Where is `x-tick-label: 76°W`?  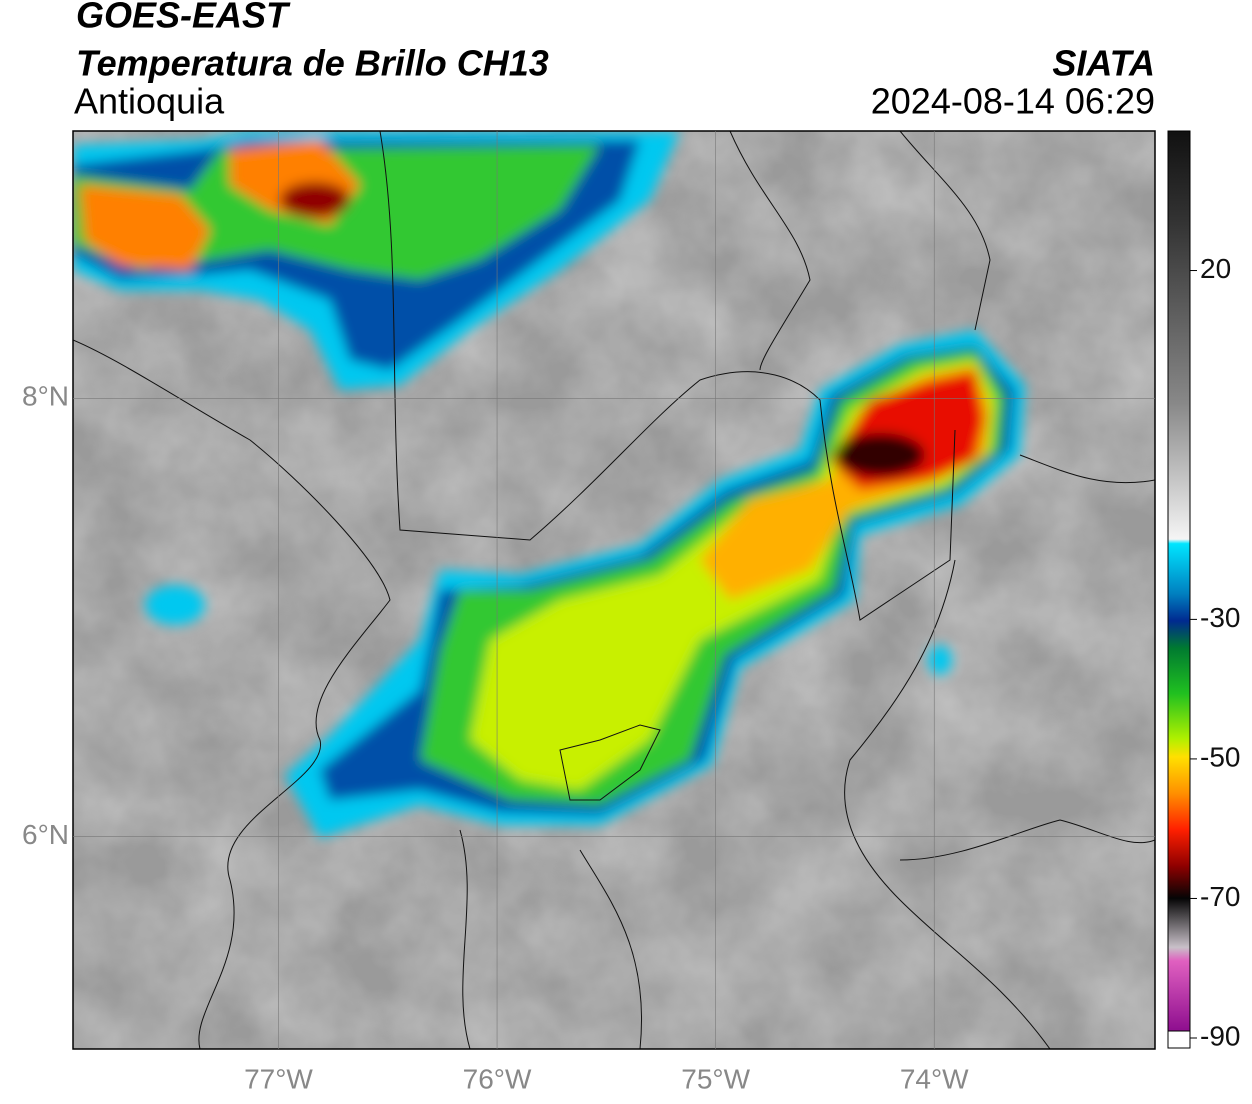
x-tick-label: 76°W is located at coordinates (497, 1078).